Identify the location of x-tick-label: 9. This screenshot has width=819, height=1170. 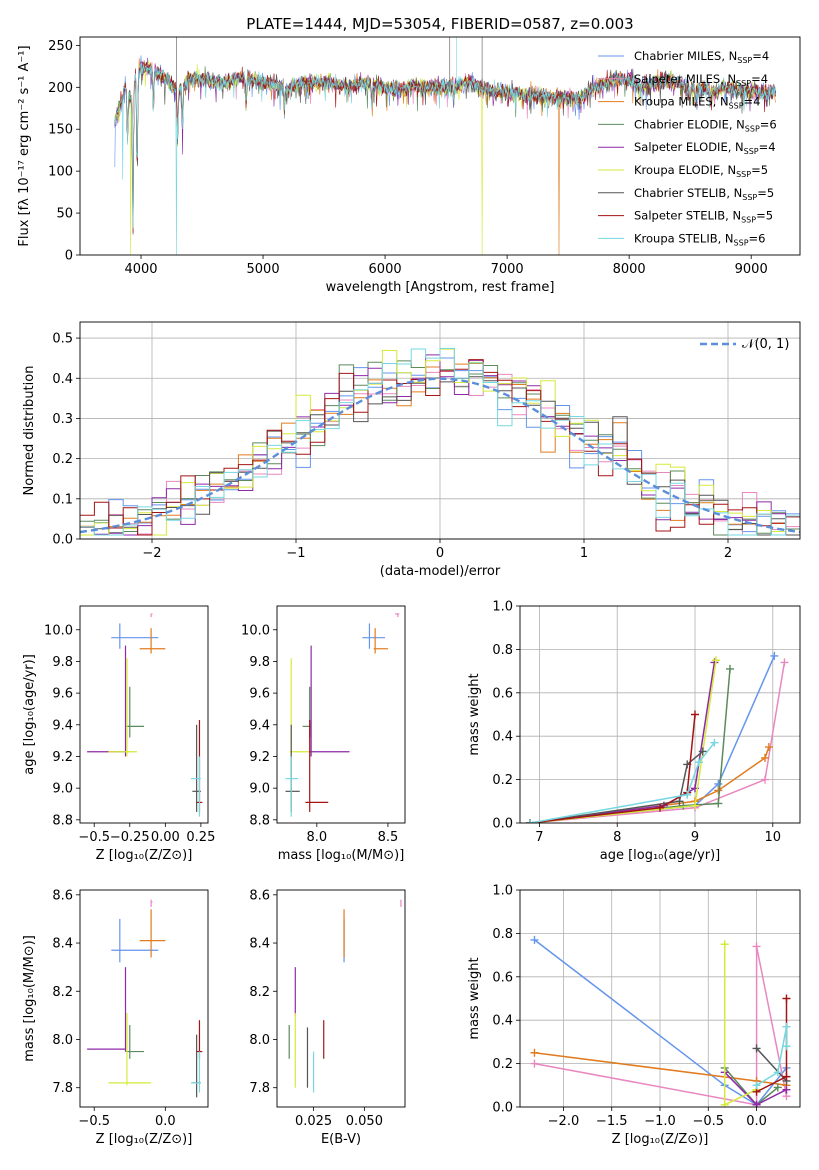
(695, 837).